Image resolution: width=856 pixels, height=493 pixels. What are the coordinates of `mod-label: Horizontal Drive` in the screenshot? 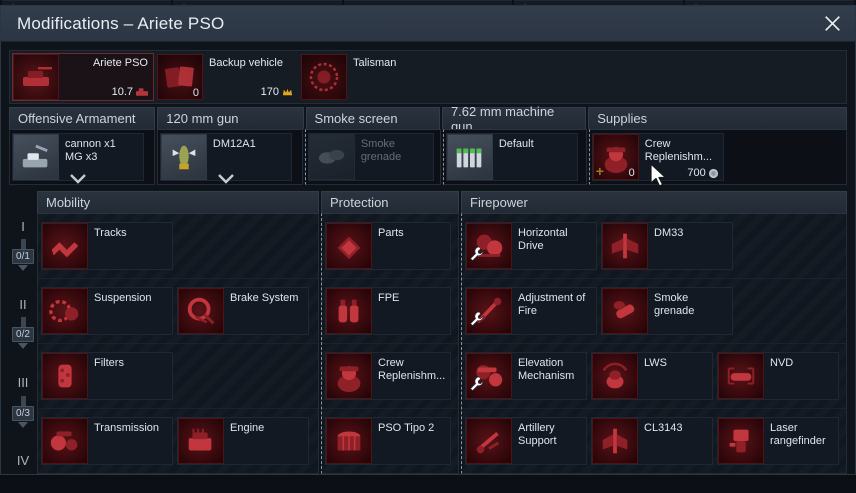 It's located at (543, 239).